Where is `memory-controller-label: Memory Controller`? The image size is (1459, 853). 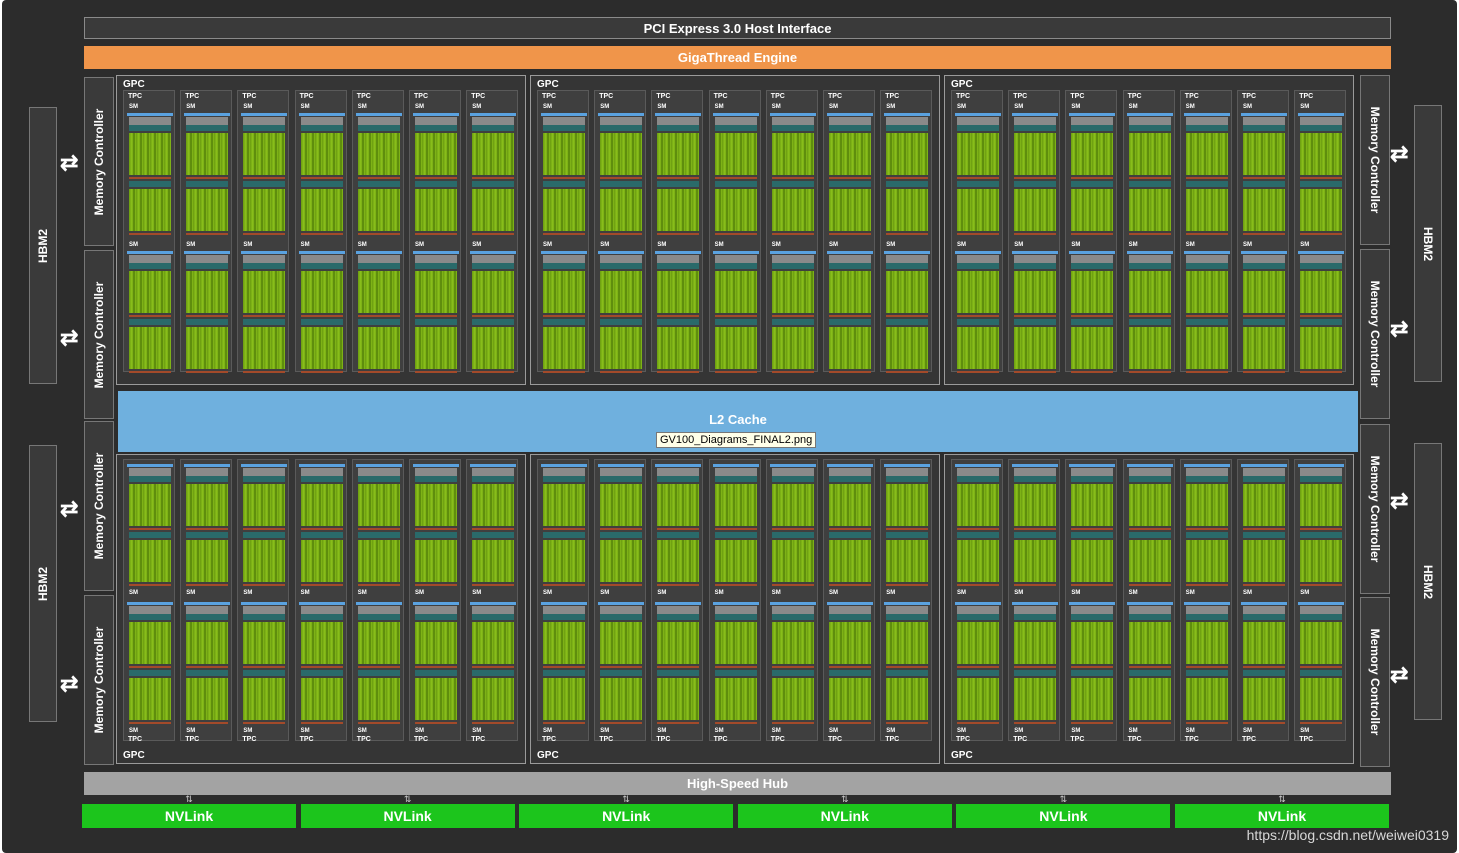 memory-controller-label: Memory Controller is located at coordinates (99, 680).